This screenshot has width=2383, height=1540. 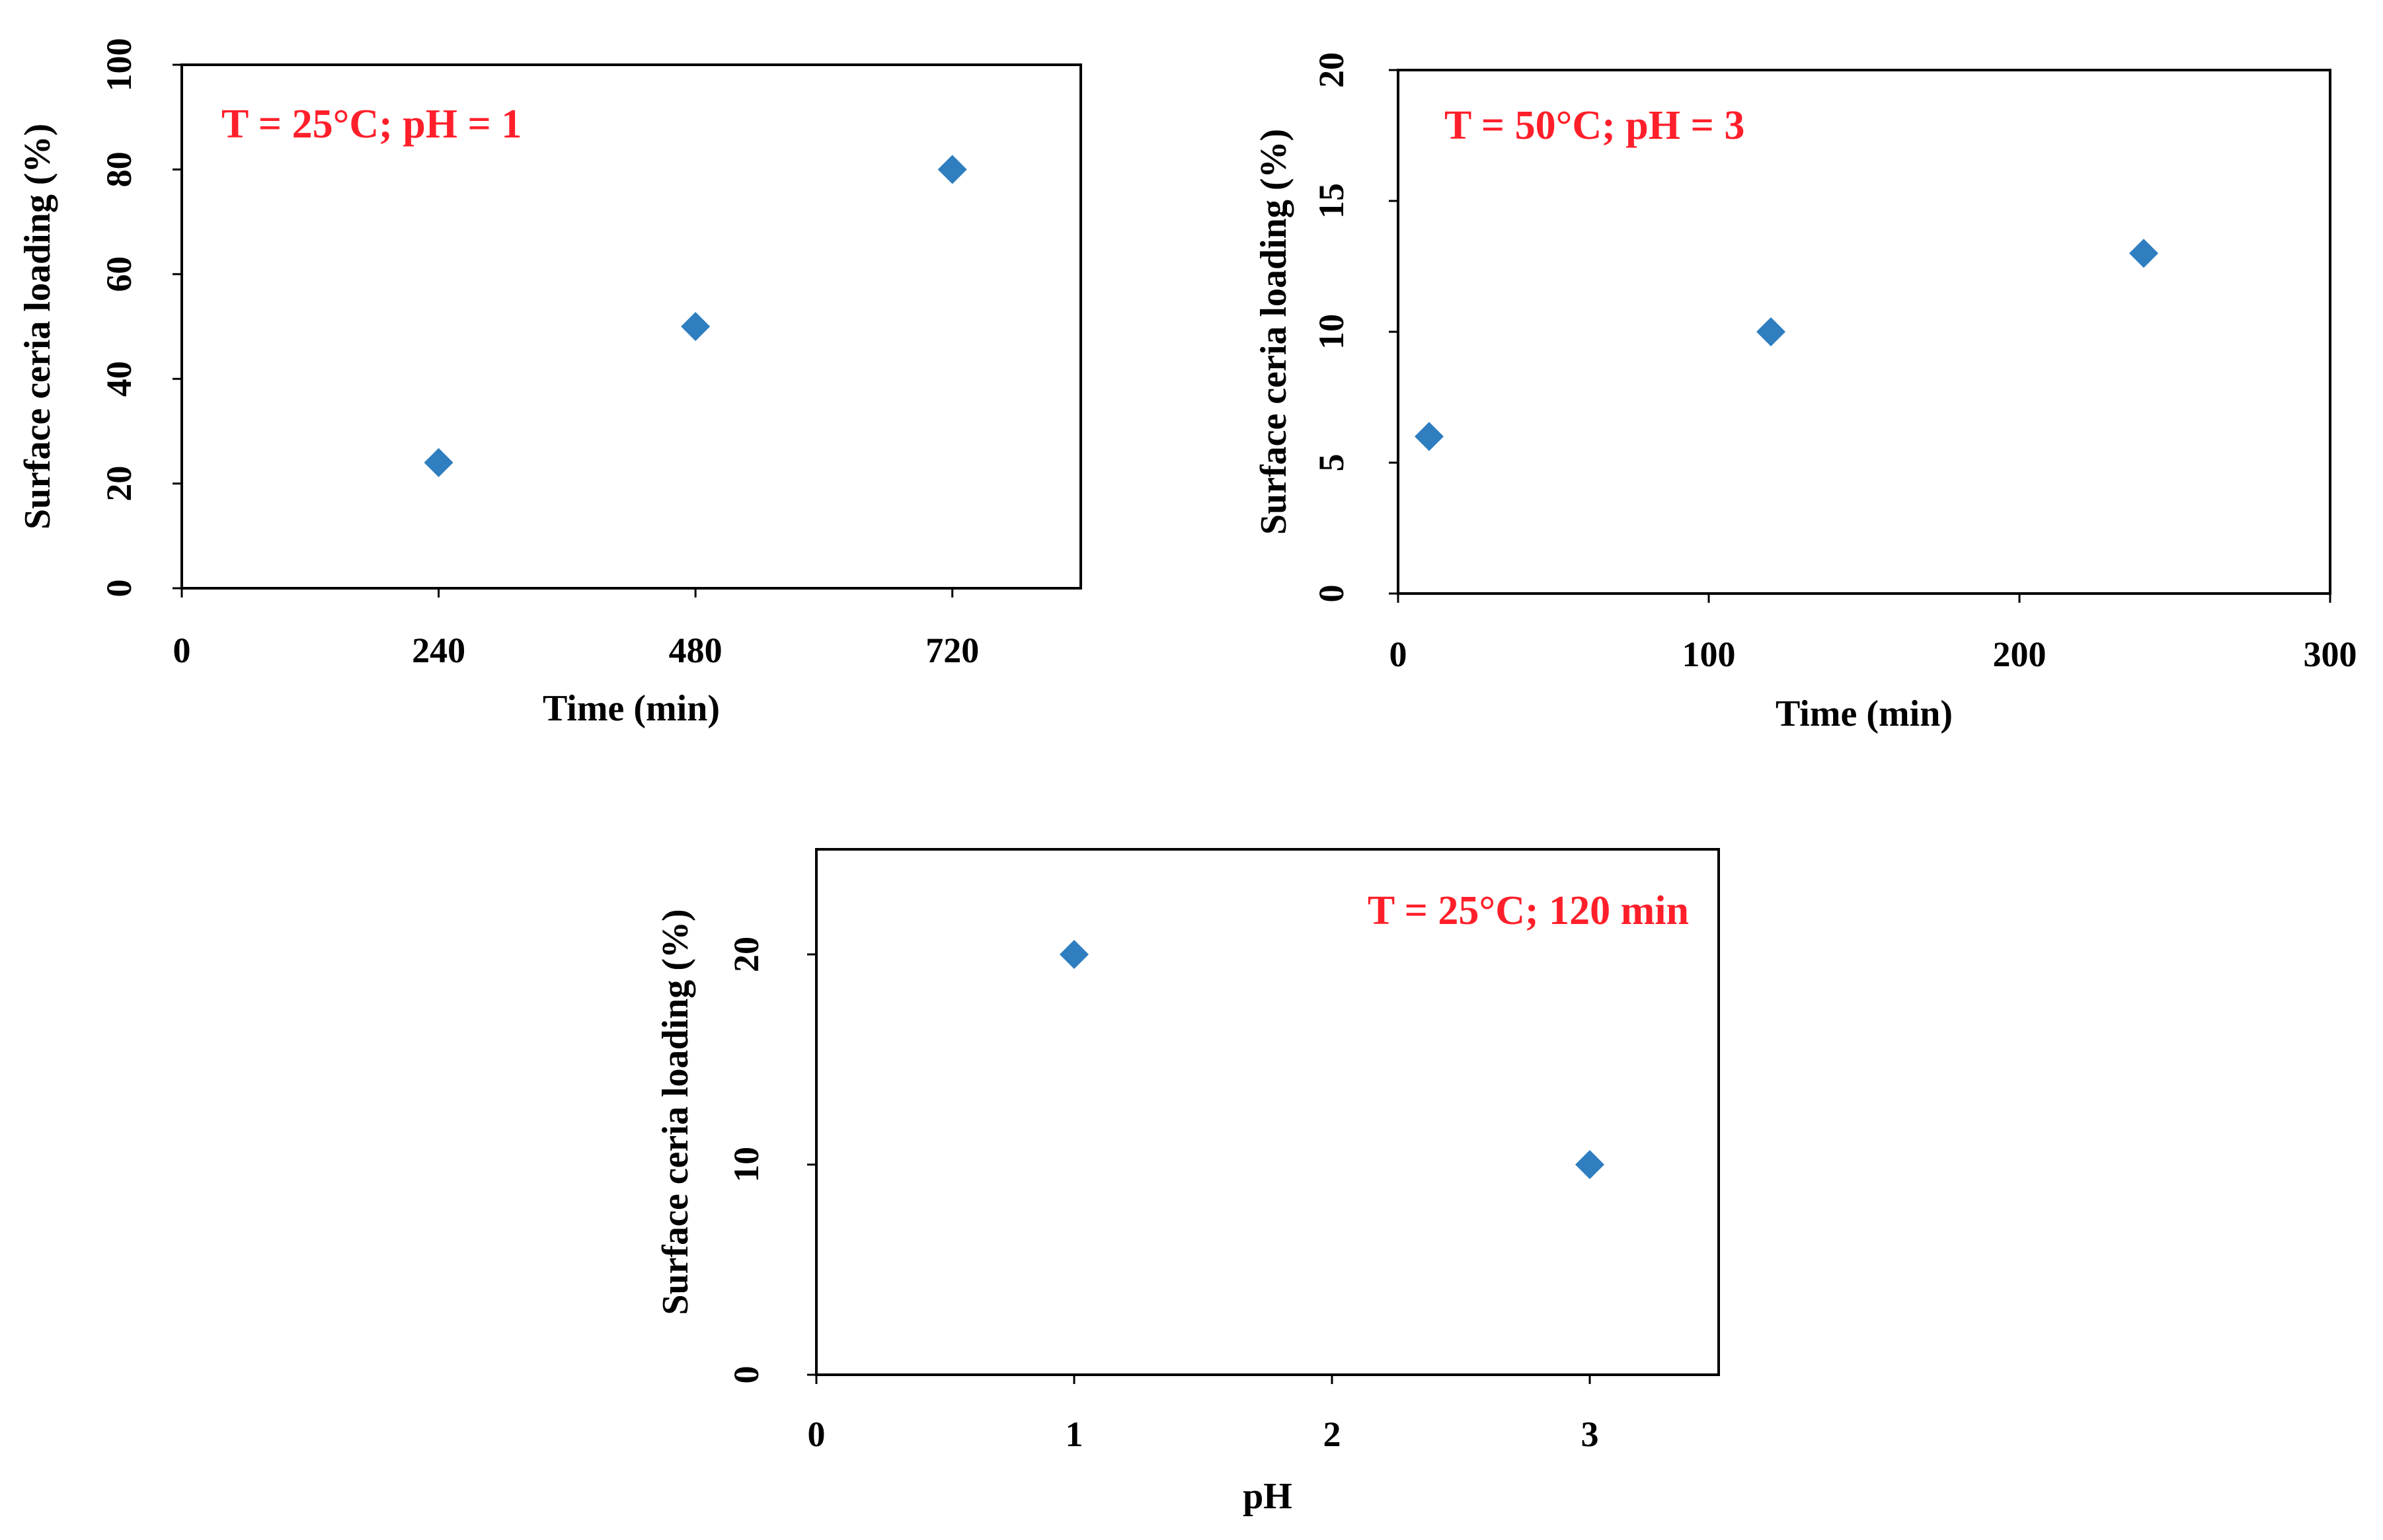 I want to click on x-tick-label: 480, so click(x=696, y=650).